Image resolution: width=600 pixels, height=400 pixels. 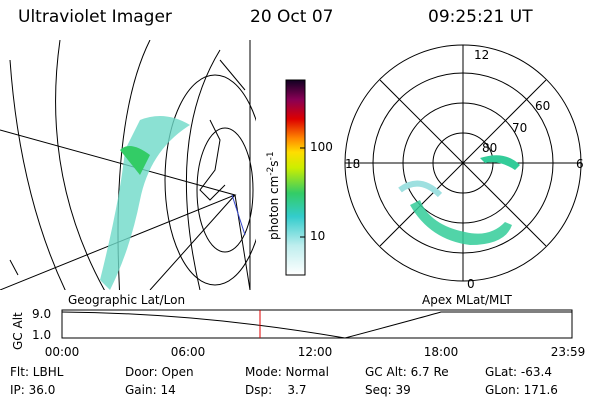 I want to click on mlt-label: 0, so click(x=471, y=284).